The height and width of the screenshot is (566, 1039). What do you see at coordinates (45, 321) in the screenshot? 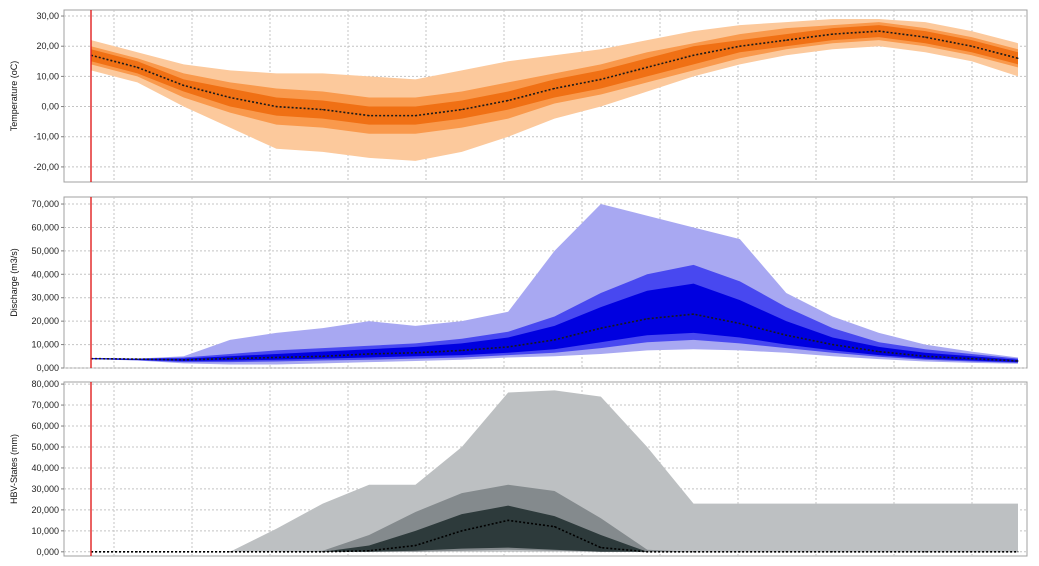
I see `panel-2-ytick-label-5: 20,000` at bounding box center [45, 321].